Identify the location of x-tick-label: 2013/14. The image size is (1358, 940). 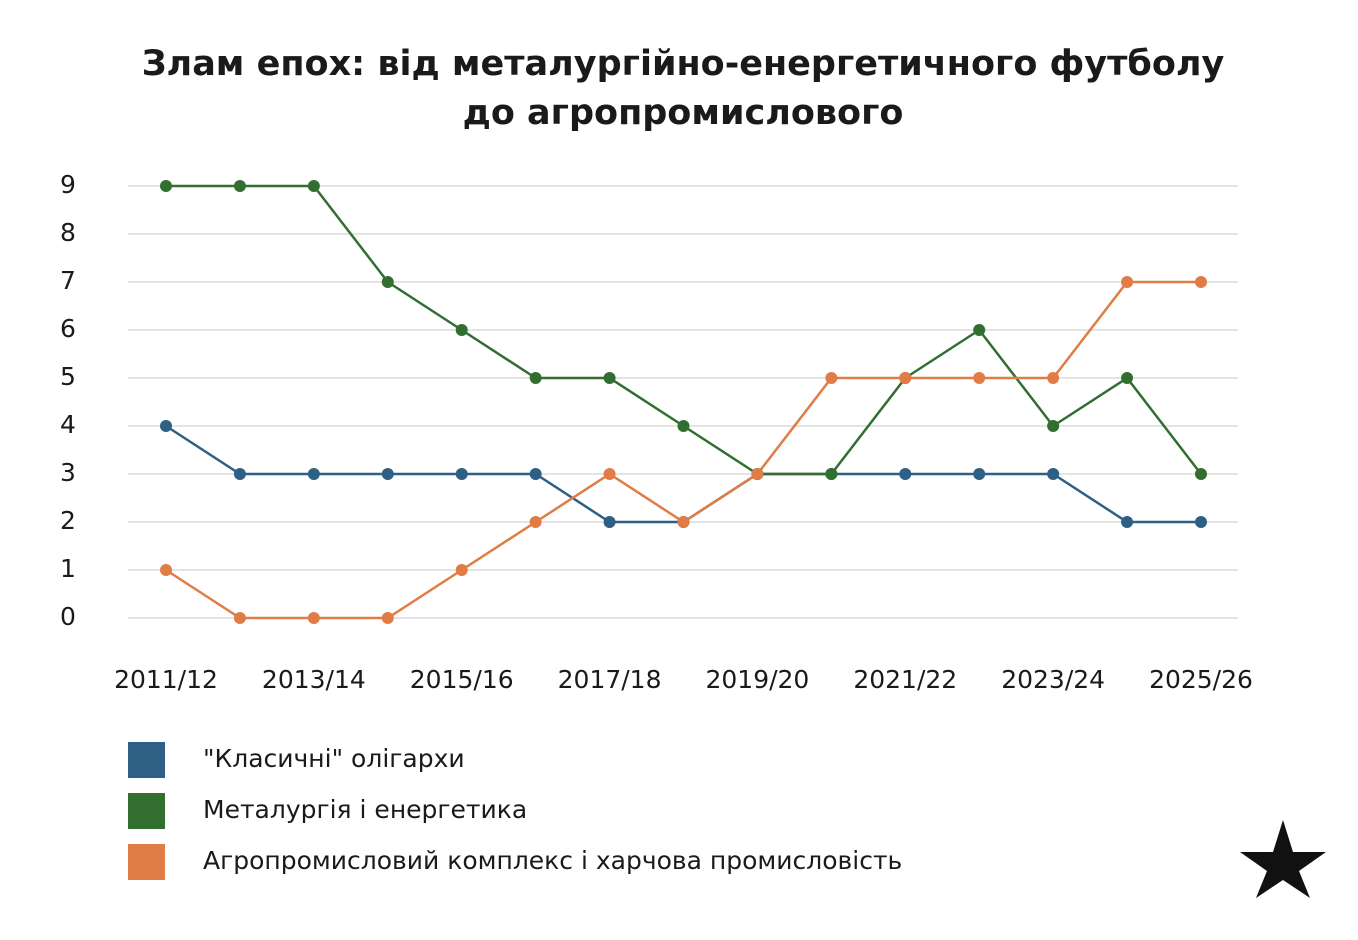
(314, 679).